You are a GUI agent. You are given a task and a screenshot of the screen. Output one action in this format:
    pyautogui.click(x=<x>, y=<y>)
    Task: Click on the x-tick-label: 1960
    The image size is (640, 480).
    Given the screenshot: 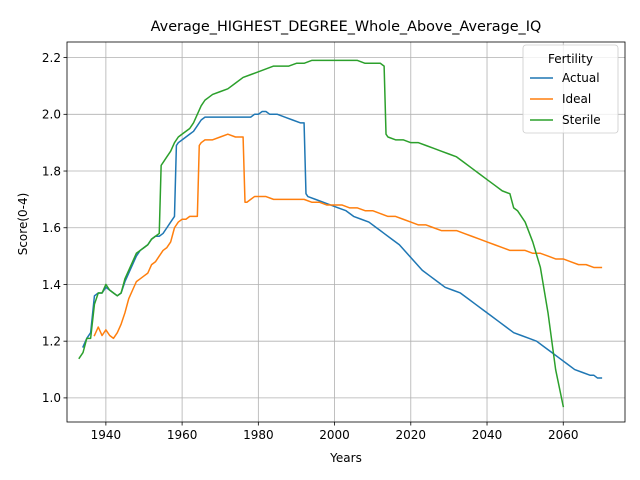 What is the action you would take?
    pyautogui.click(x=182, y=435)
    